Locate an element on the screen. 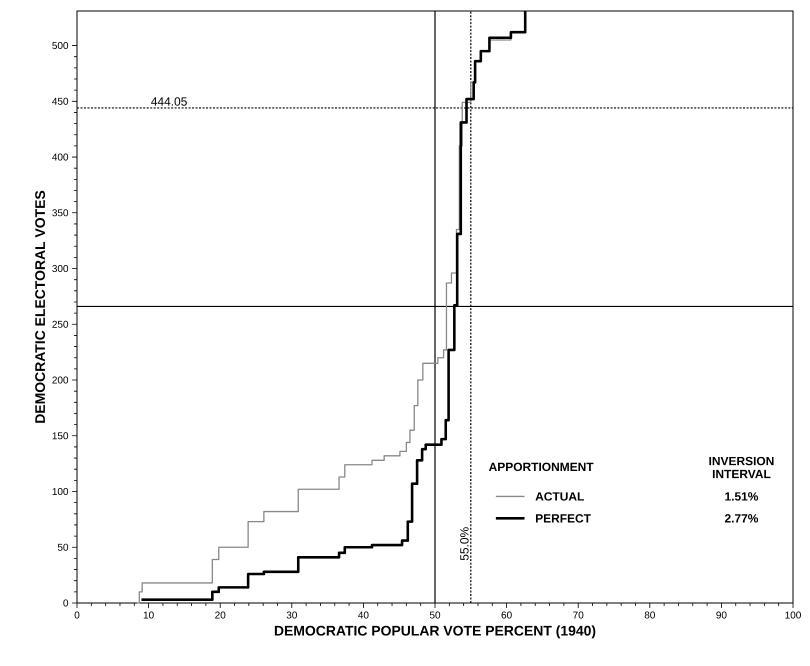  x-tick-label: 70 is located at coordinates (578, 615).